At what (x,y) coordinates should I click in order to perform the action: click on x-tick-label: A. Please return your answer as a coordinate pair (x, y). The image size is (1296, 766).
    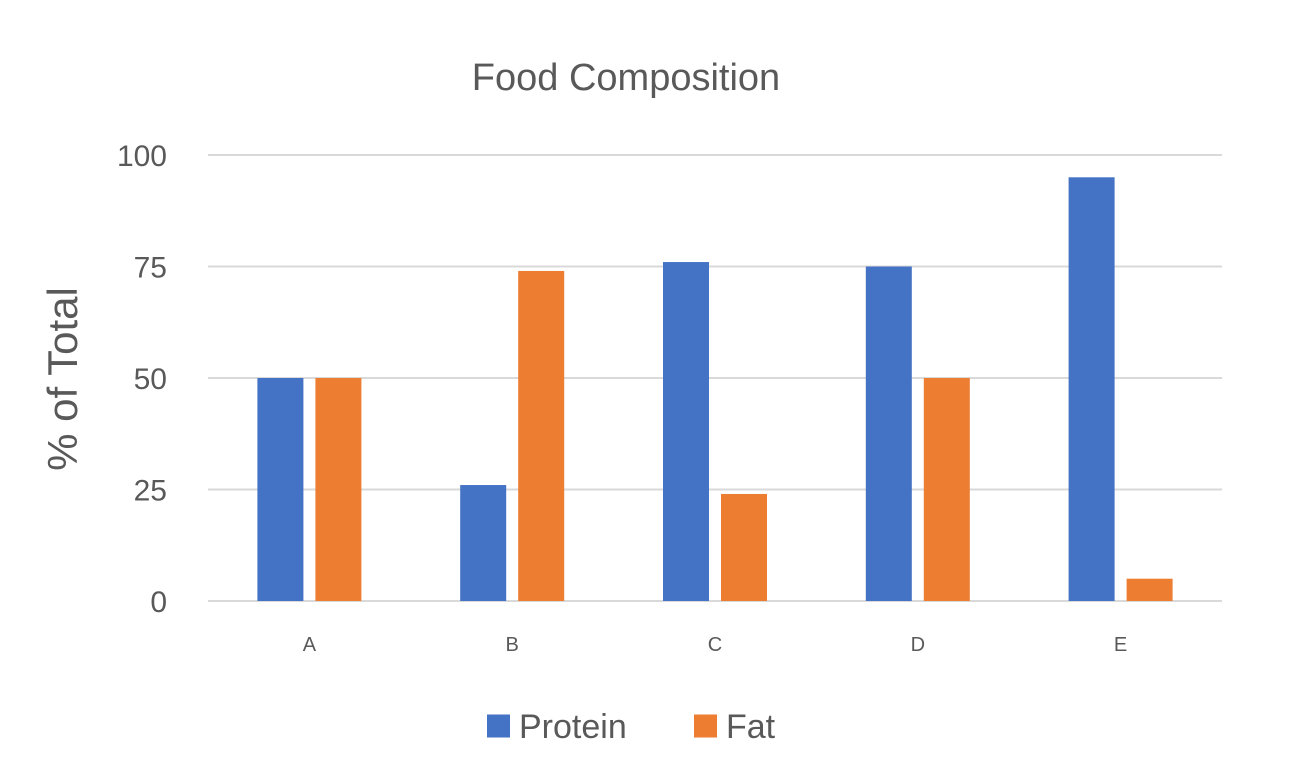
    Looking at the image, I should click on (310, 645).